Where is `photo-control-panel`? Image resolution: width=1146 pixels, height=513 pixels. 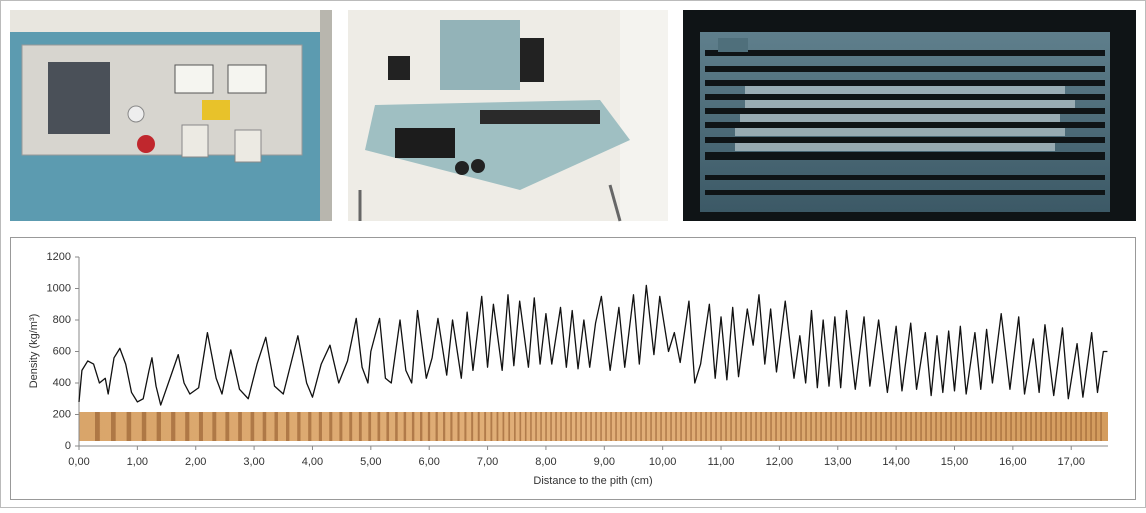
photo-control-panel is located at coordinates (171, 115).